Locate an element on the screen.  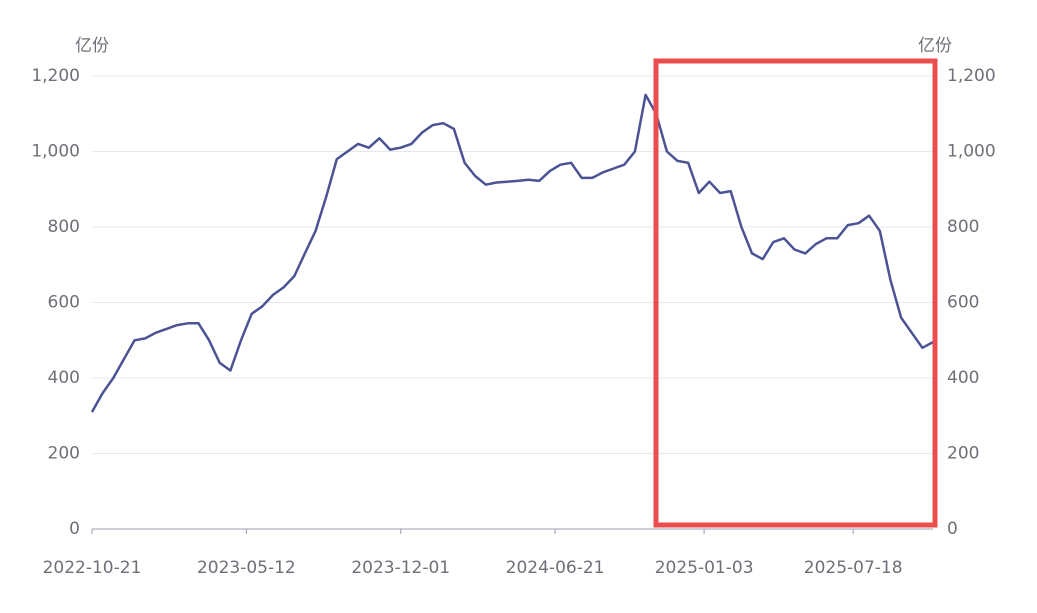
x-tick-label: 2024-06-21 is located at coordinates (555, 568).